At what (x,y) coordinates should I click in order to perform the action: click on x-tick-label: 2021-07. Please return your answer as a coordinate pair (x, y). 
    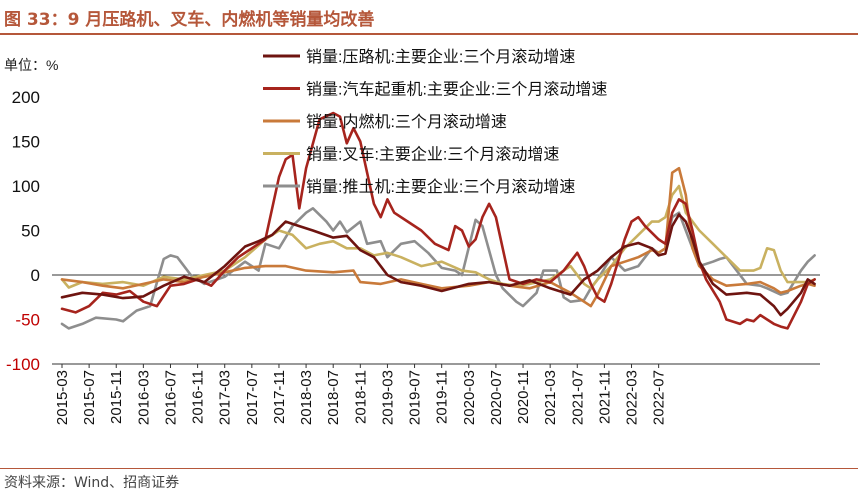
    Looking at the image, I should click on (577, 397).